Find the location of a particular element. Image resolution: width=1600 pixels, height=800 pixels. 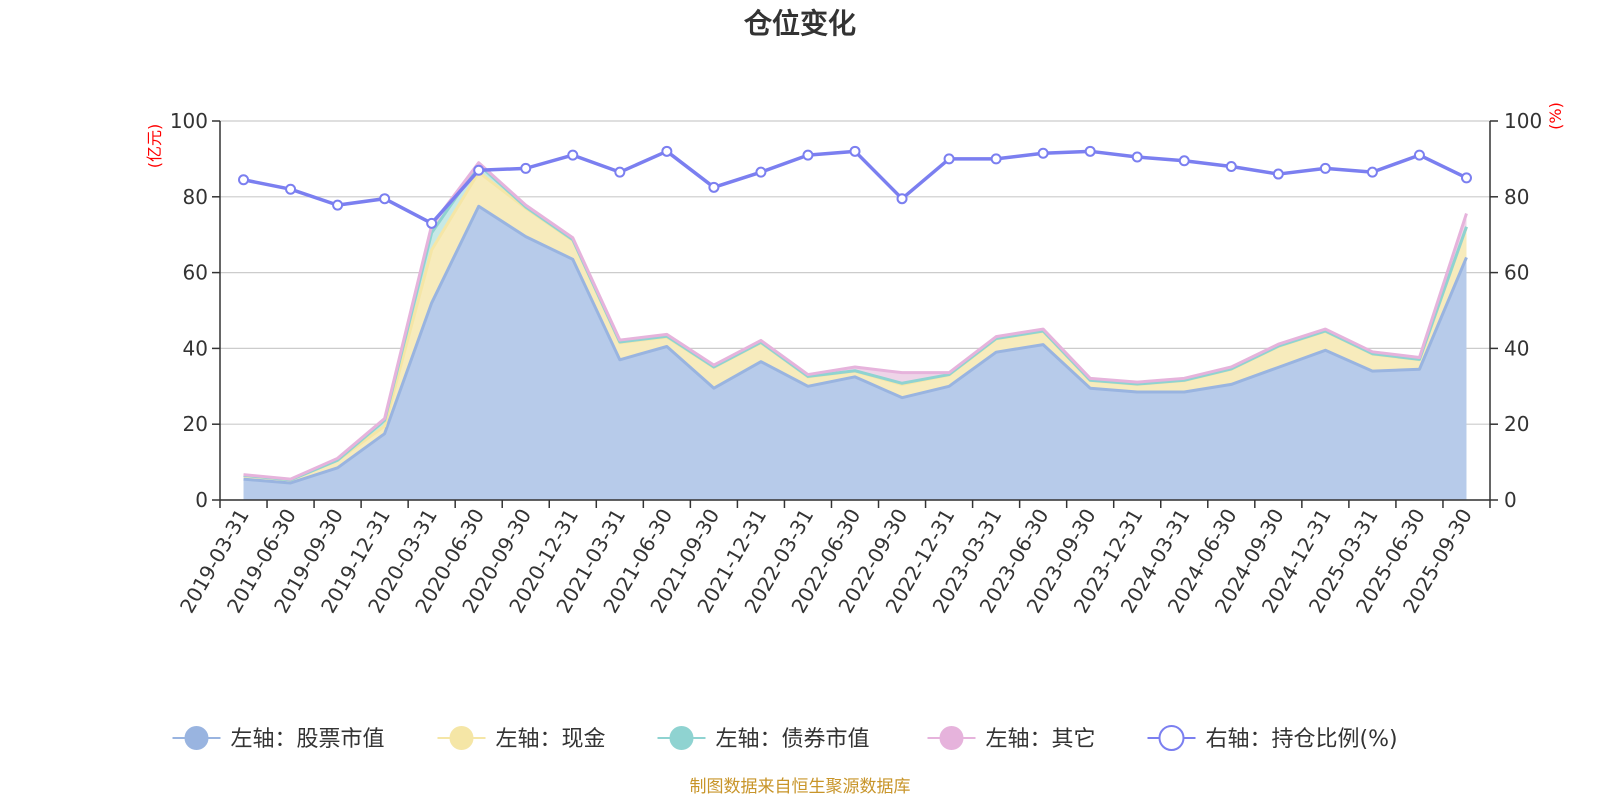

legend: 左轴：股票市值 左轴：现金 左轴：债券市值 左轴：其它 右轴：持仓比例(%) is located at coordinates (785, 738).